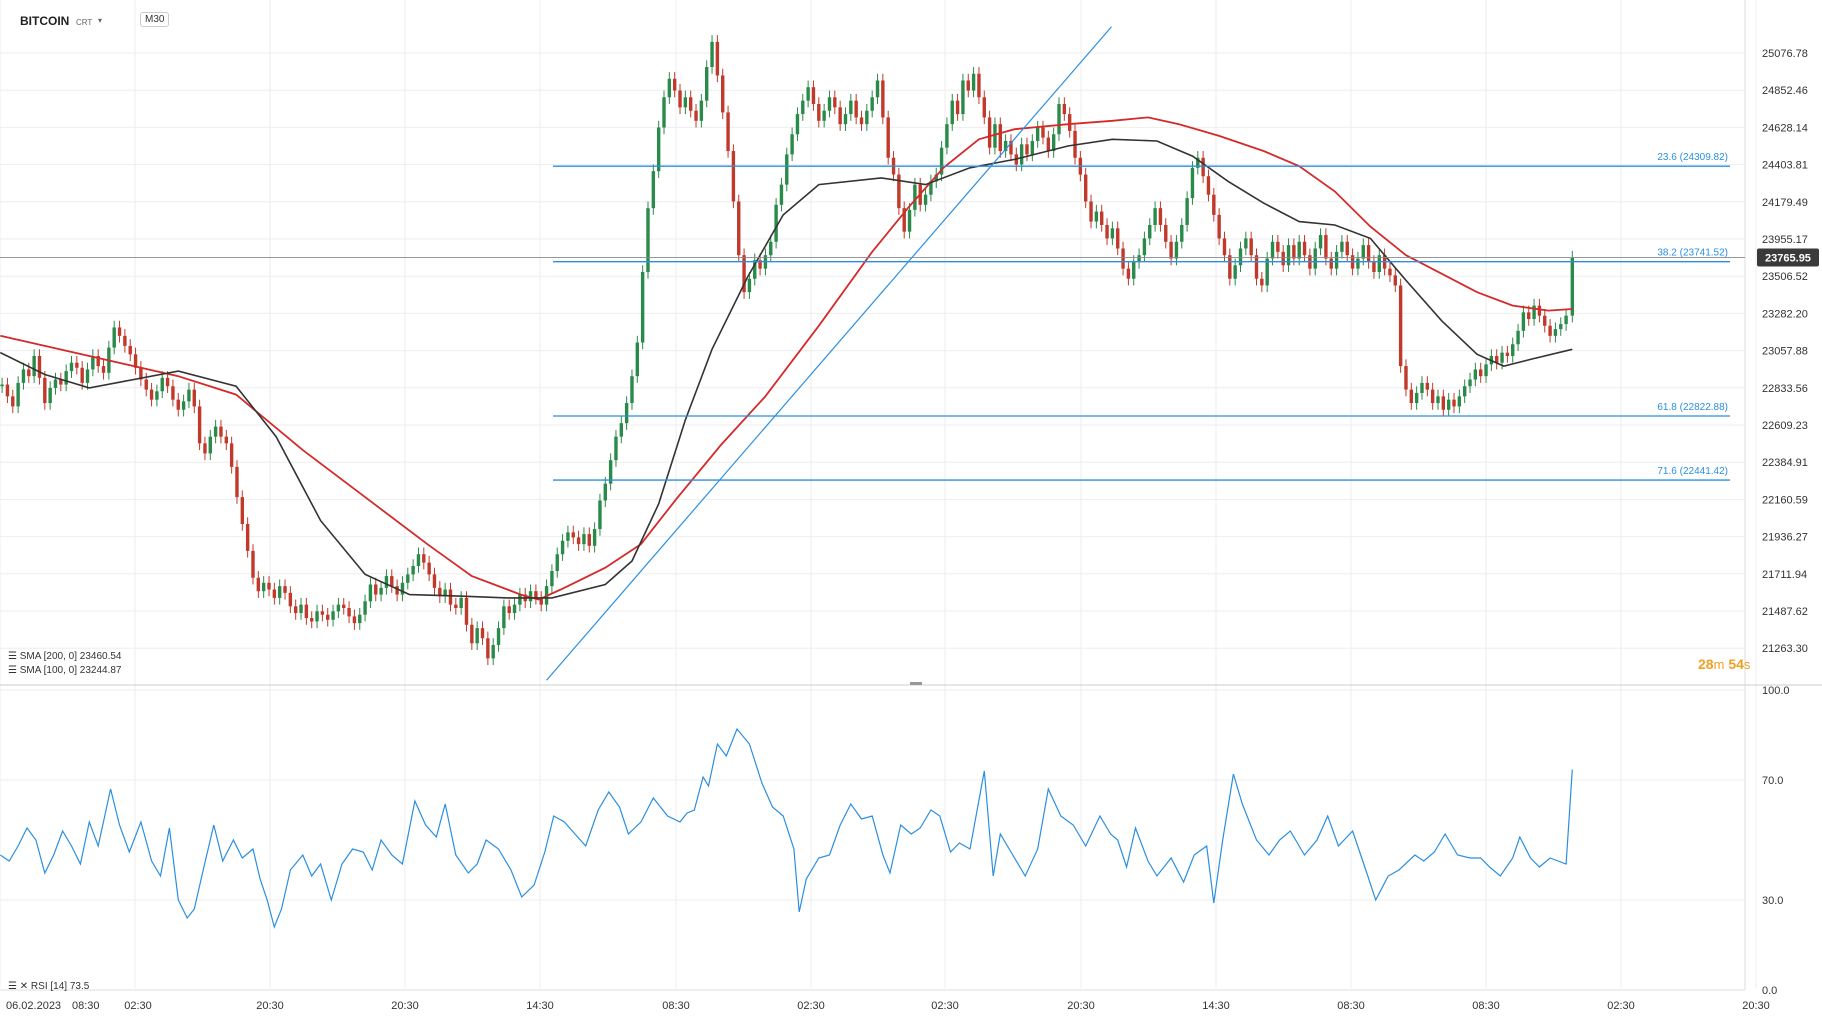 This screenshot has width=1822, height=1023. I want to click on legend-rsi: ☰ ✕ RSI [14] 73.5, so click(48, 986).